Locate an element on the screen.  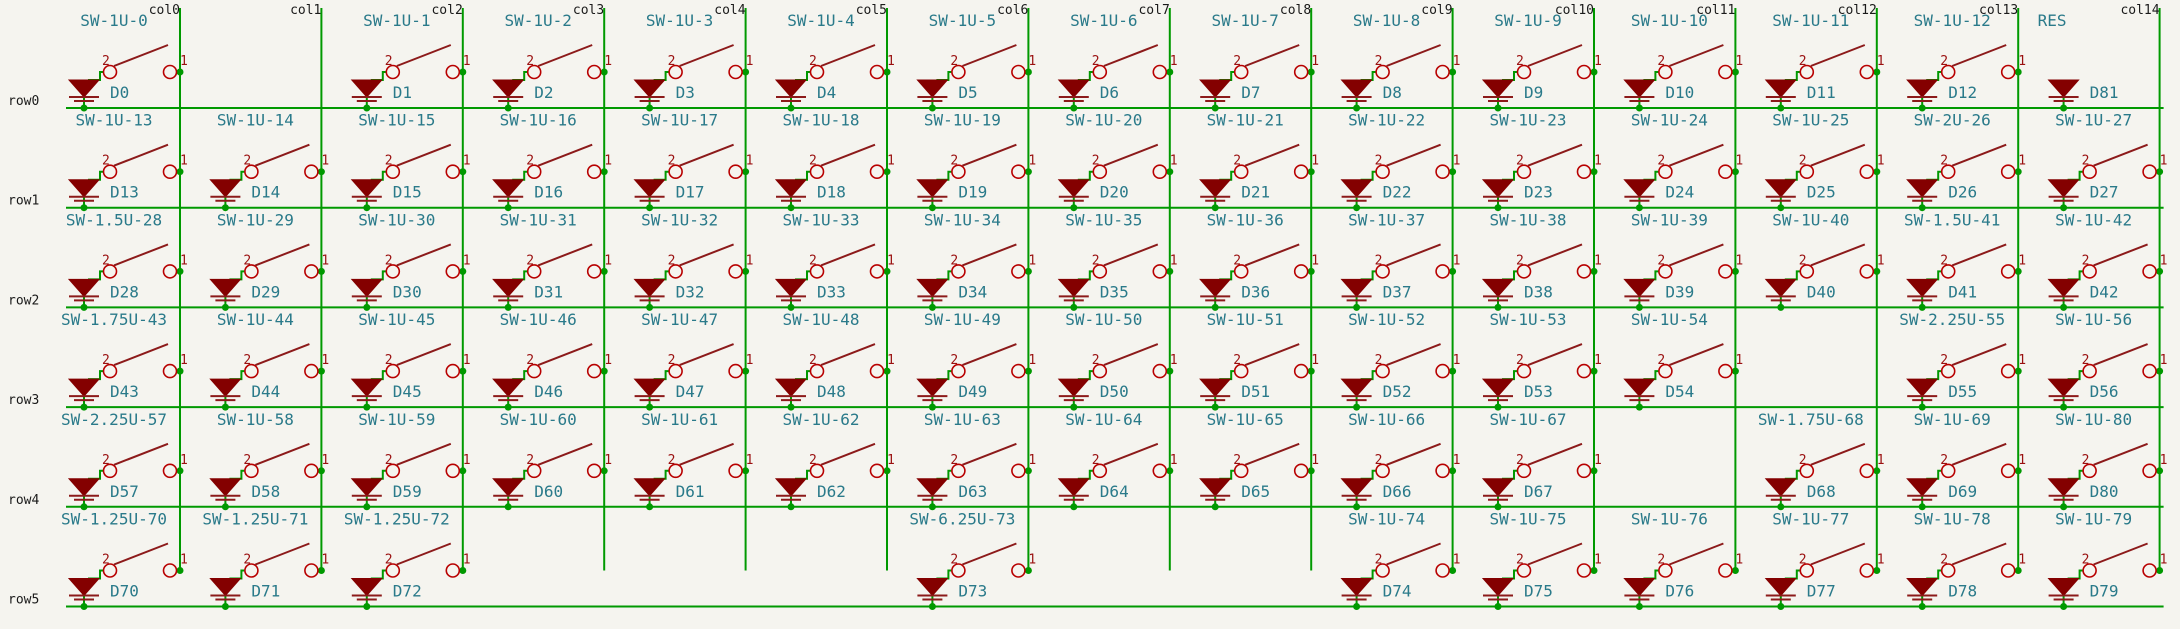
diode-reference-label: D35 is located at coordinates (1114, 291).